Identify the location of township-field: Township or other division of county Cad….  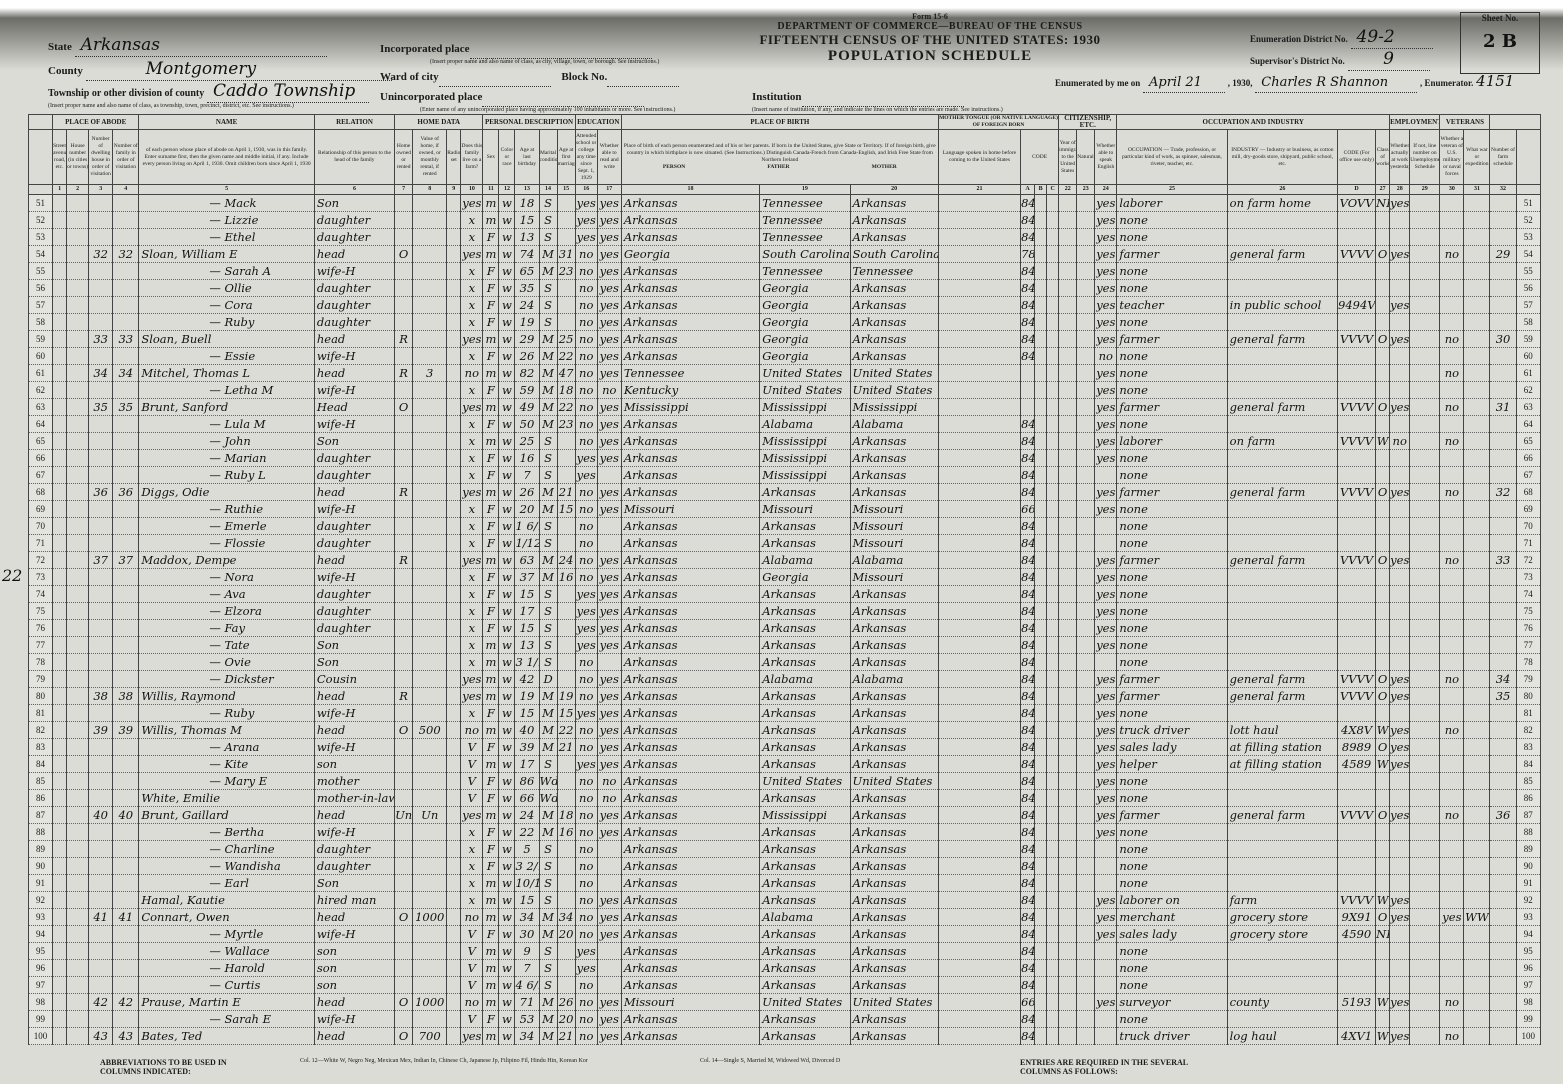
(208, 96).